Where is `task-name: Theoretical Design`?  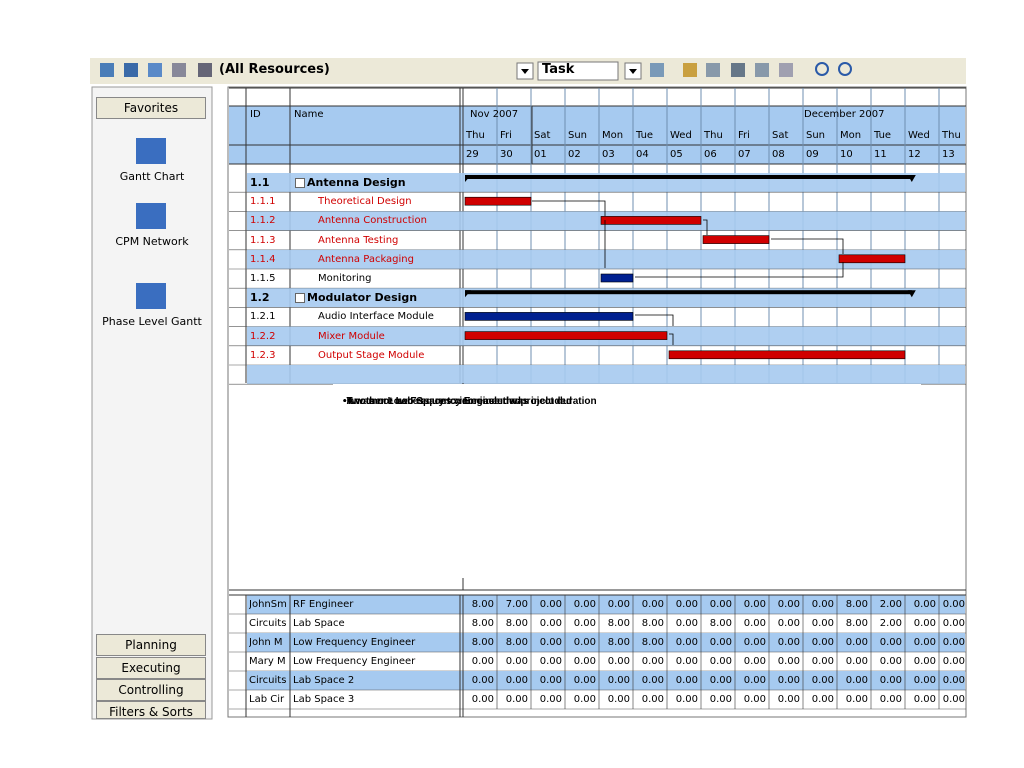 task-name: Theoretical Design is located at coordinates (365, 202).